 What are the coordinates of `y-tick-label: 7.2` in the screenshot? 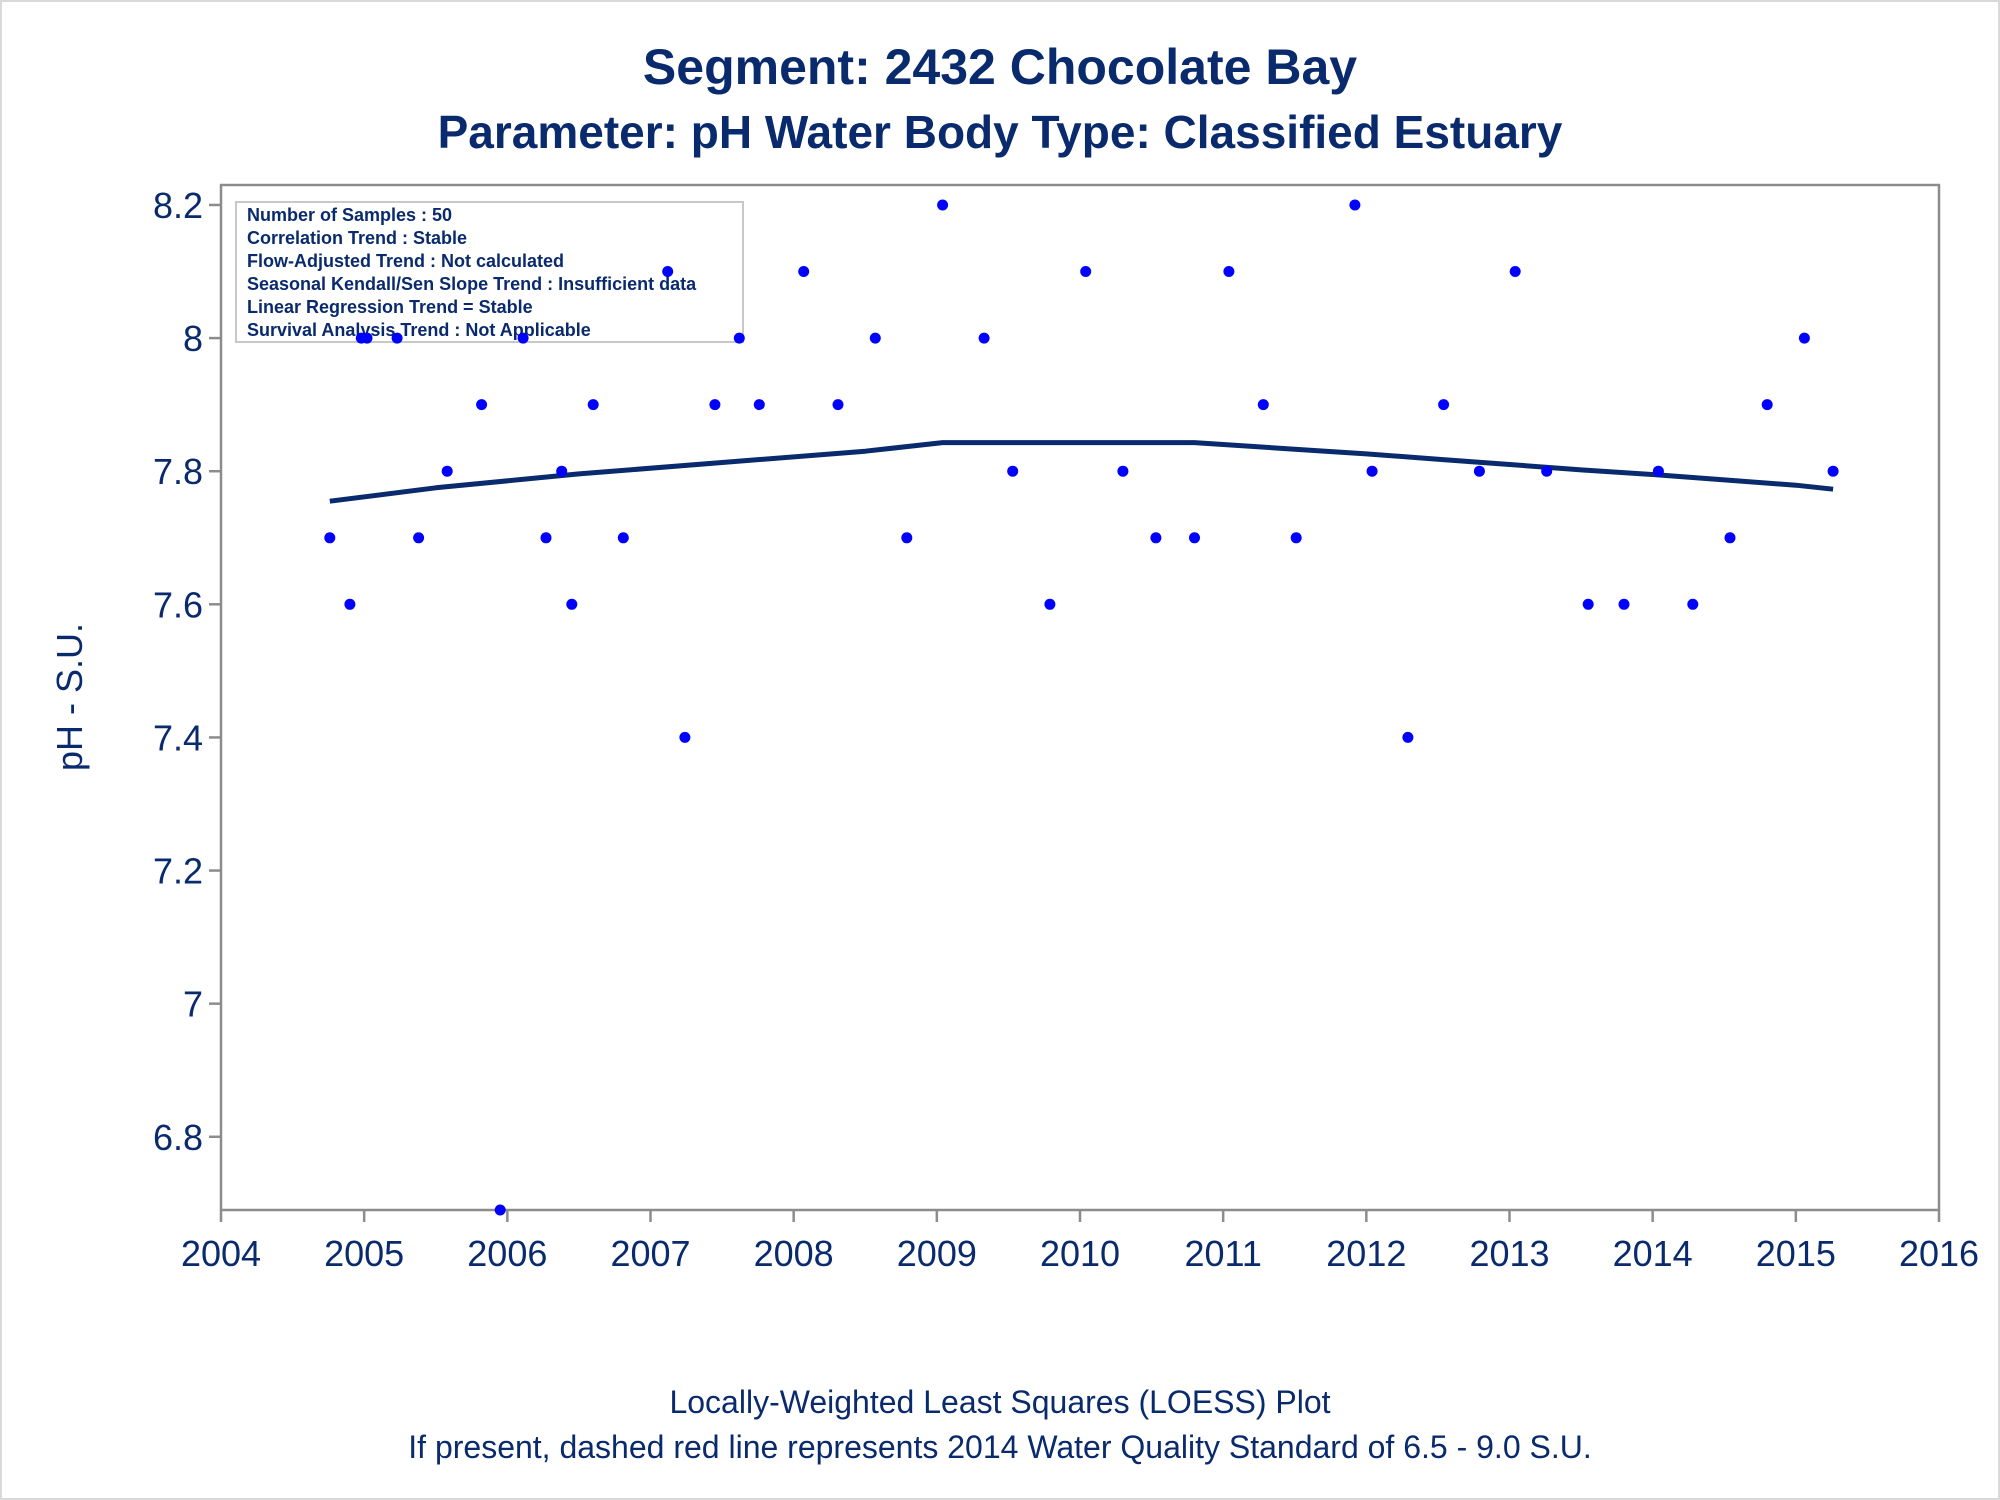 It's located at (178, 871).